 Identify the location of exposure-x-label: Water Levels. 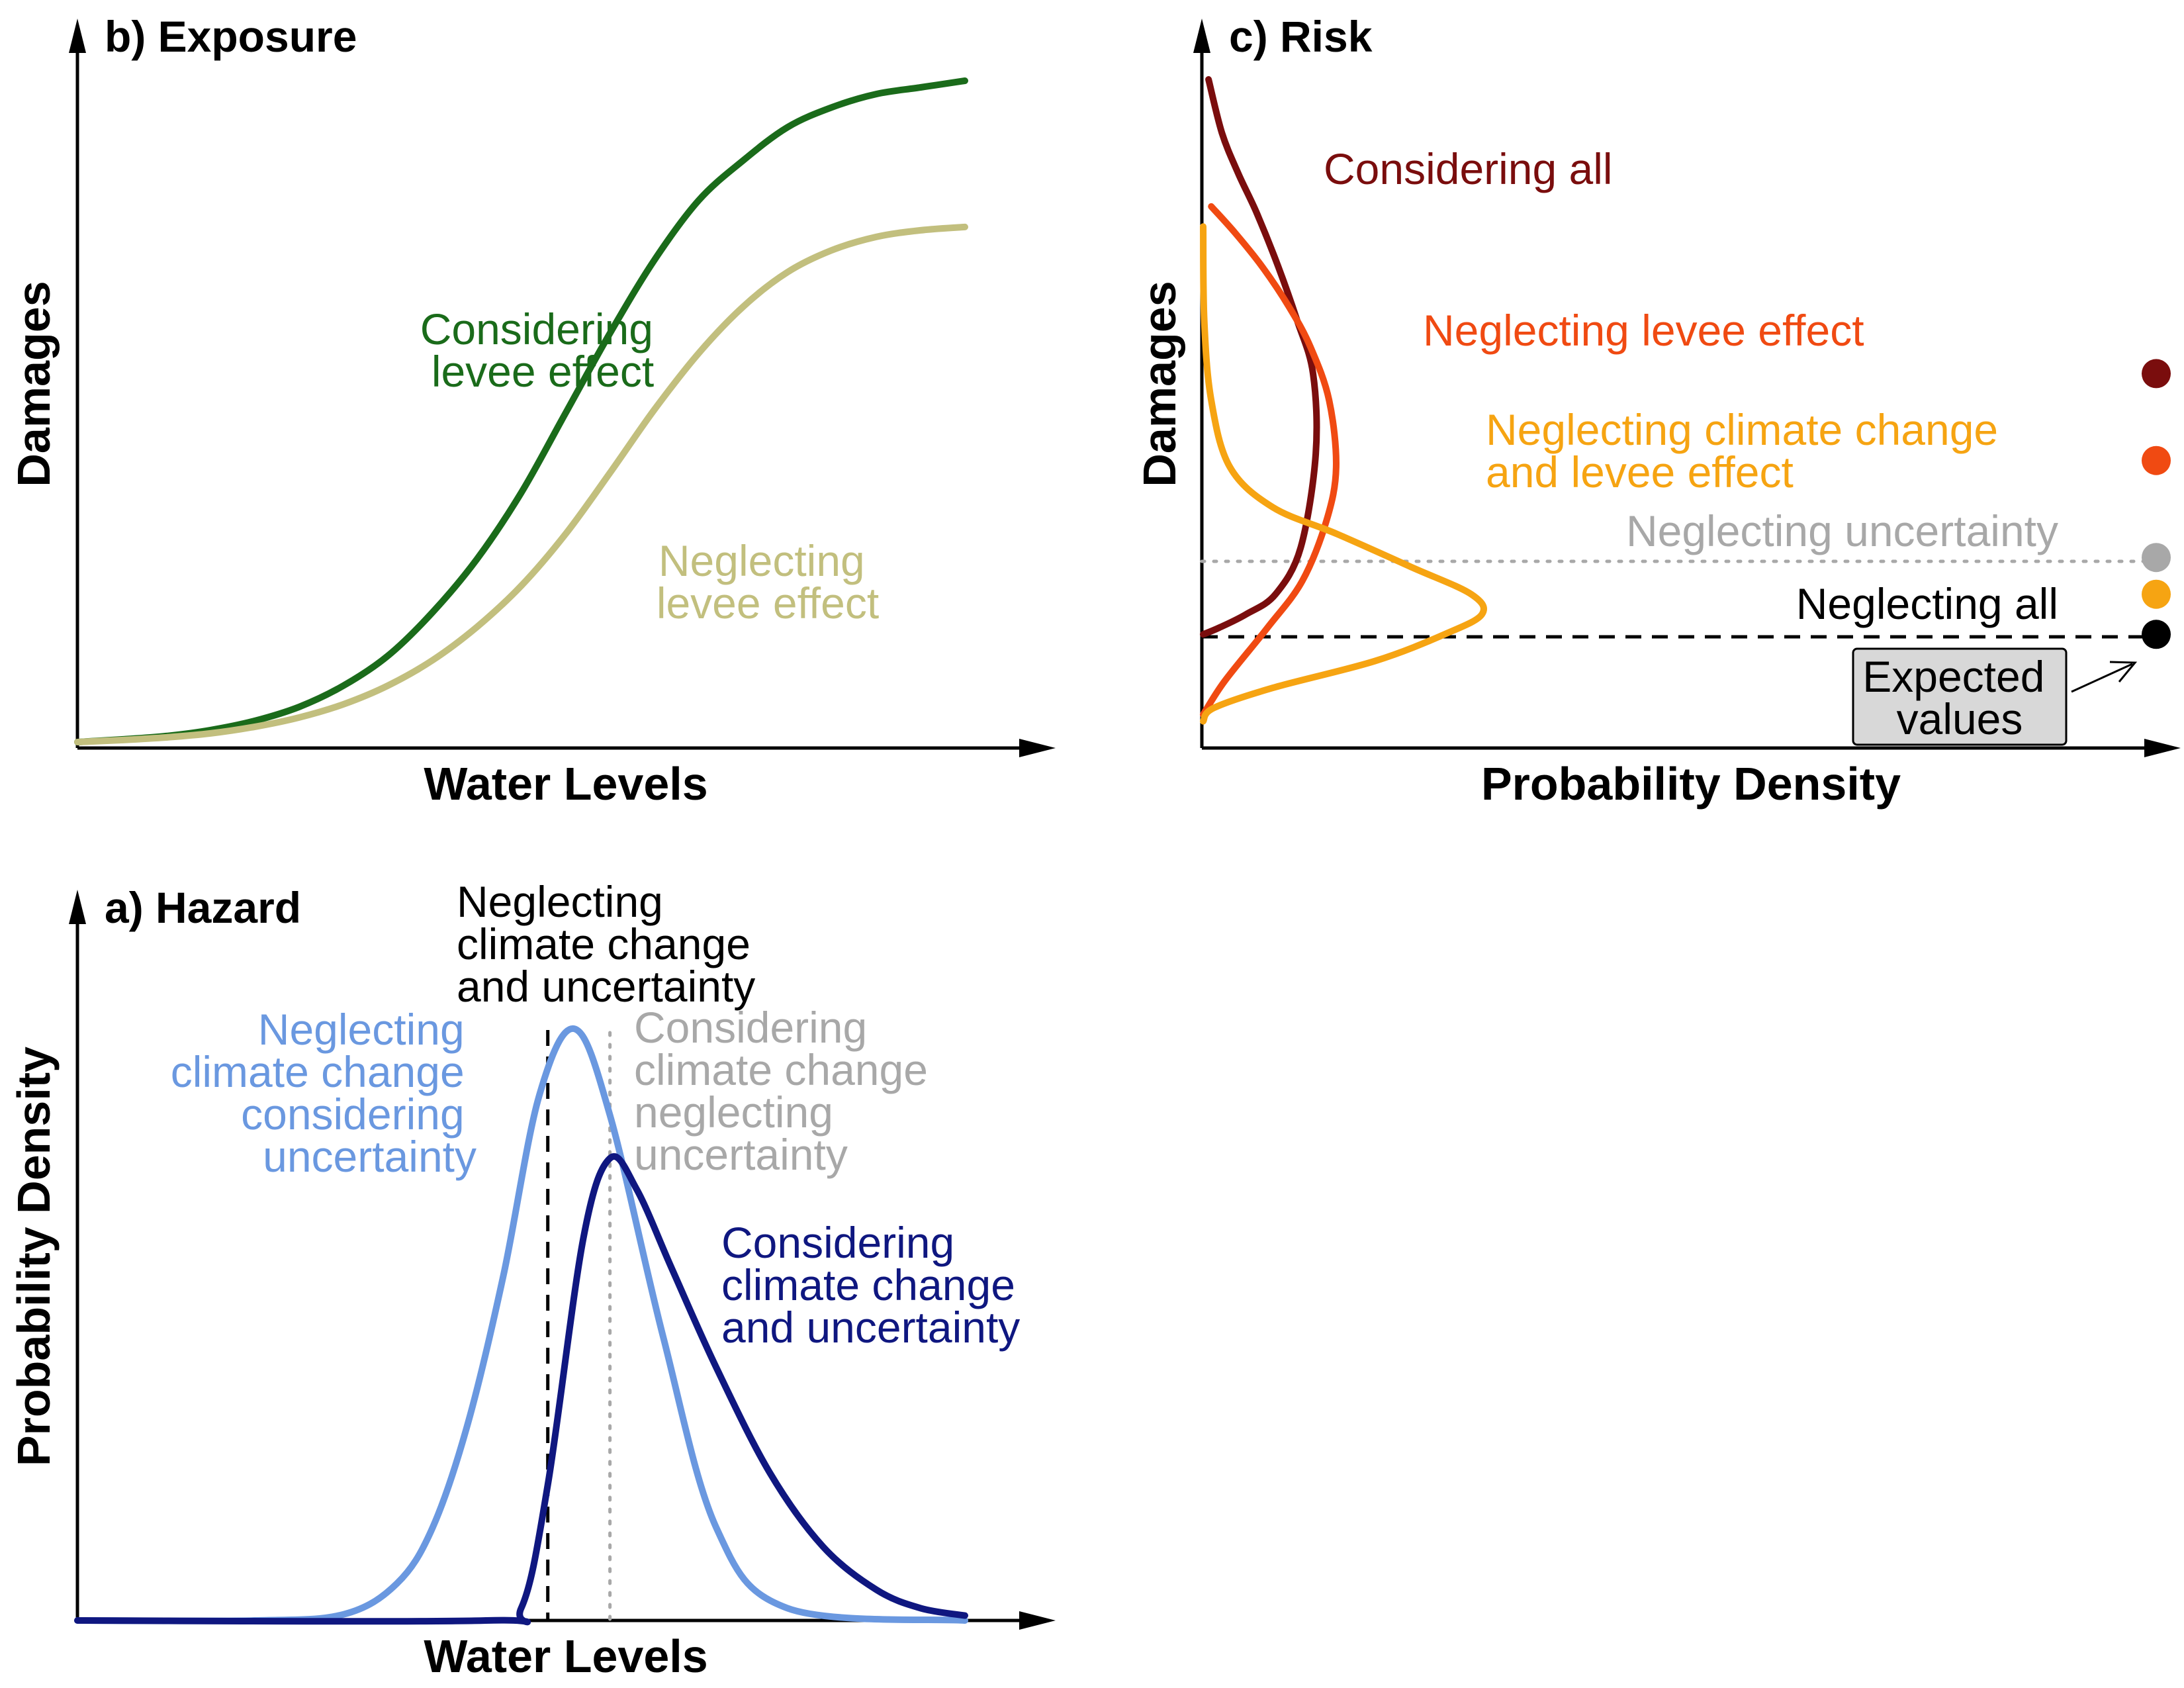
(565, 784).